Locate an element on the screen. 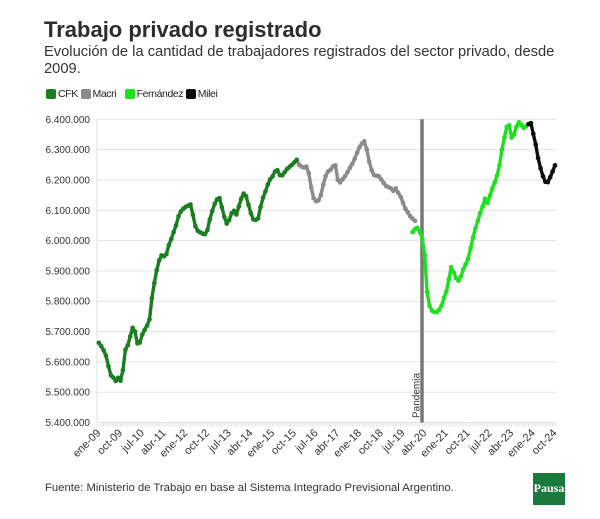 The width and height of the screenshot is (600, 519). svg-text: 5.800.000 is located at coordinates (68, 302).